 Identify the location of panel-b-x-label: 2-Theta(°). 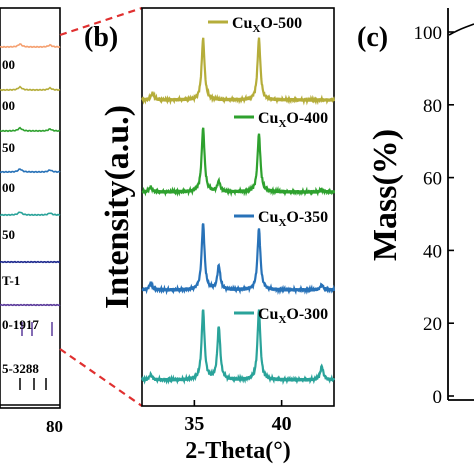
(238, 451).